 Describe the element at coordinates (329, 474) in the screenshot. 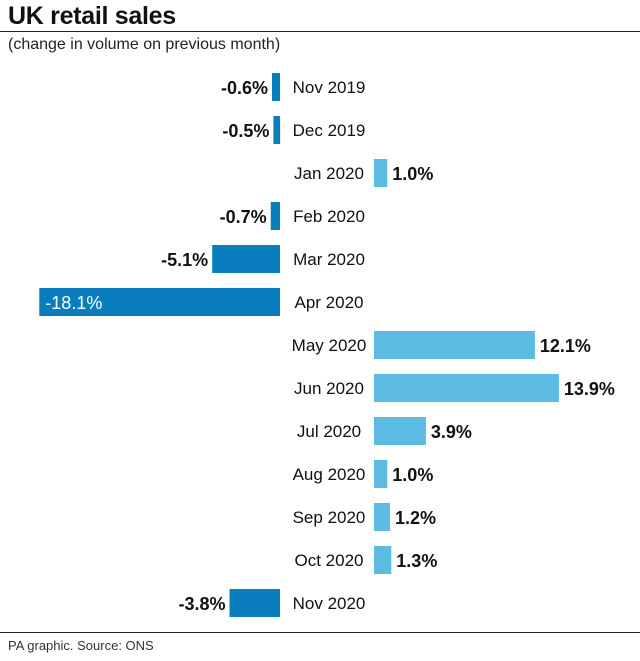

I see `category-label: Aug 2020` at that location.